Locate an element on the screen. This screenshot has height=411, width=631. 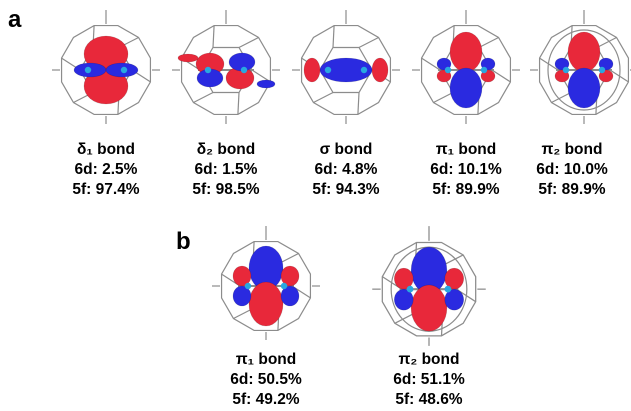
f-contribution: 5f: 97.4% is located at coordinates (106, 189).